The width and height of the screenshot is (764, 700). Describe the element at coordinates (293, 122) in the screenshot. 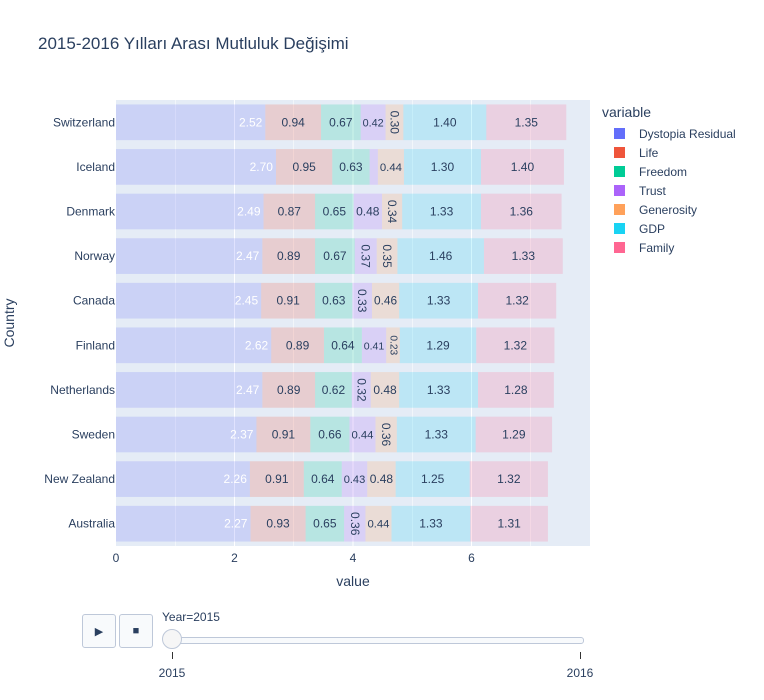

I see `bar-label: 0.94` at that location.